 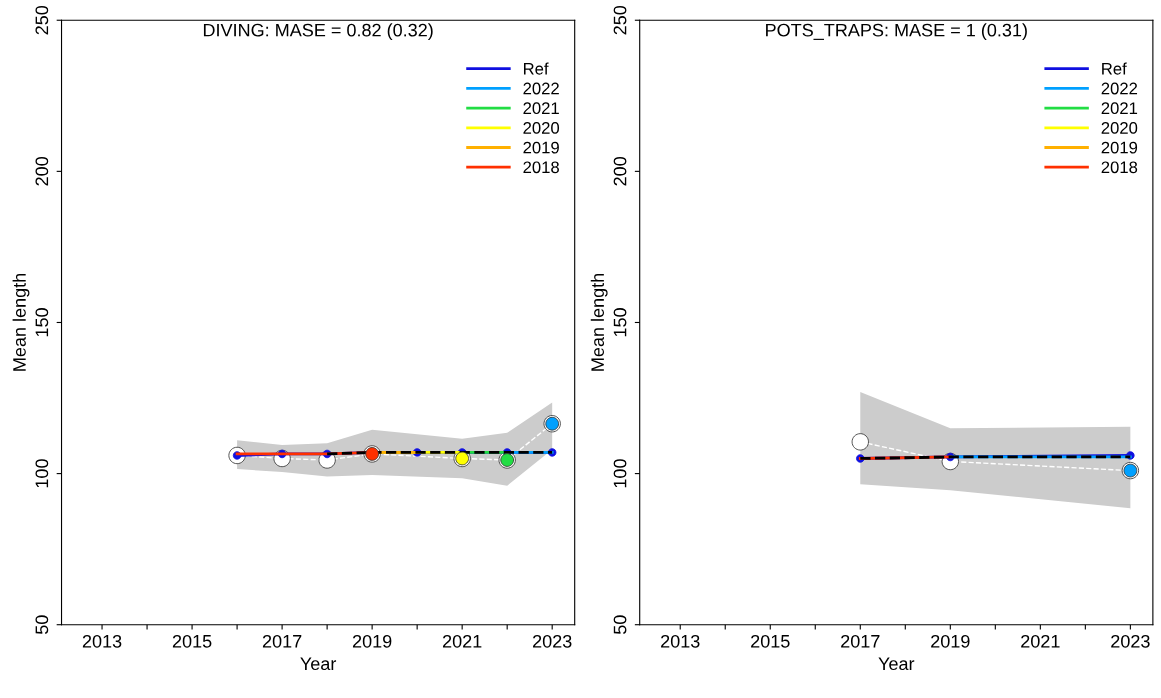 What do you see at coordinates (318, 32) in the screenshot?
I see `chart-title: DIVING: MASE = 0.82 (0.32)` at bounding box center [318, 32].